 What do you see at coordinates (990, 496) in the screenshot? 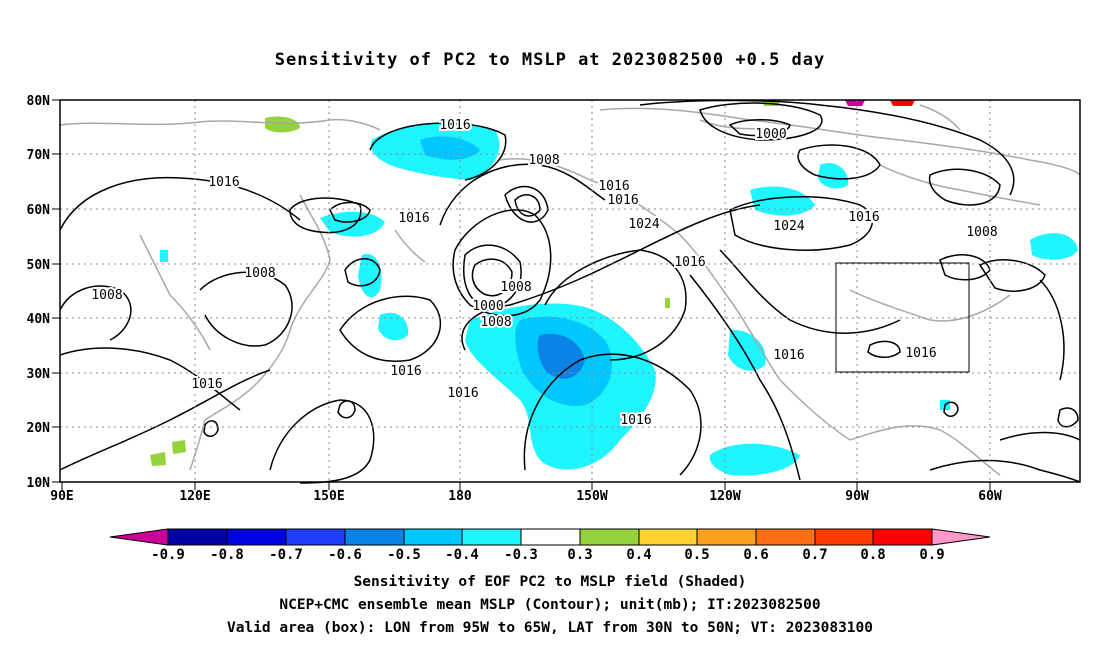
I see `lon-label: 60W` at bounding box center [990, 496].